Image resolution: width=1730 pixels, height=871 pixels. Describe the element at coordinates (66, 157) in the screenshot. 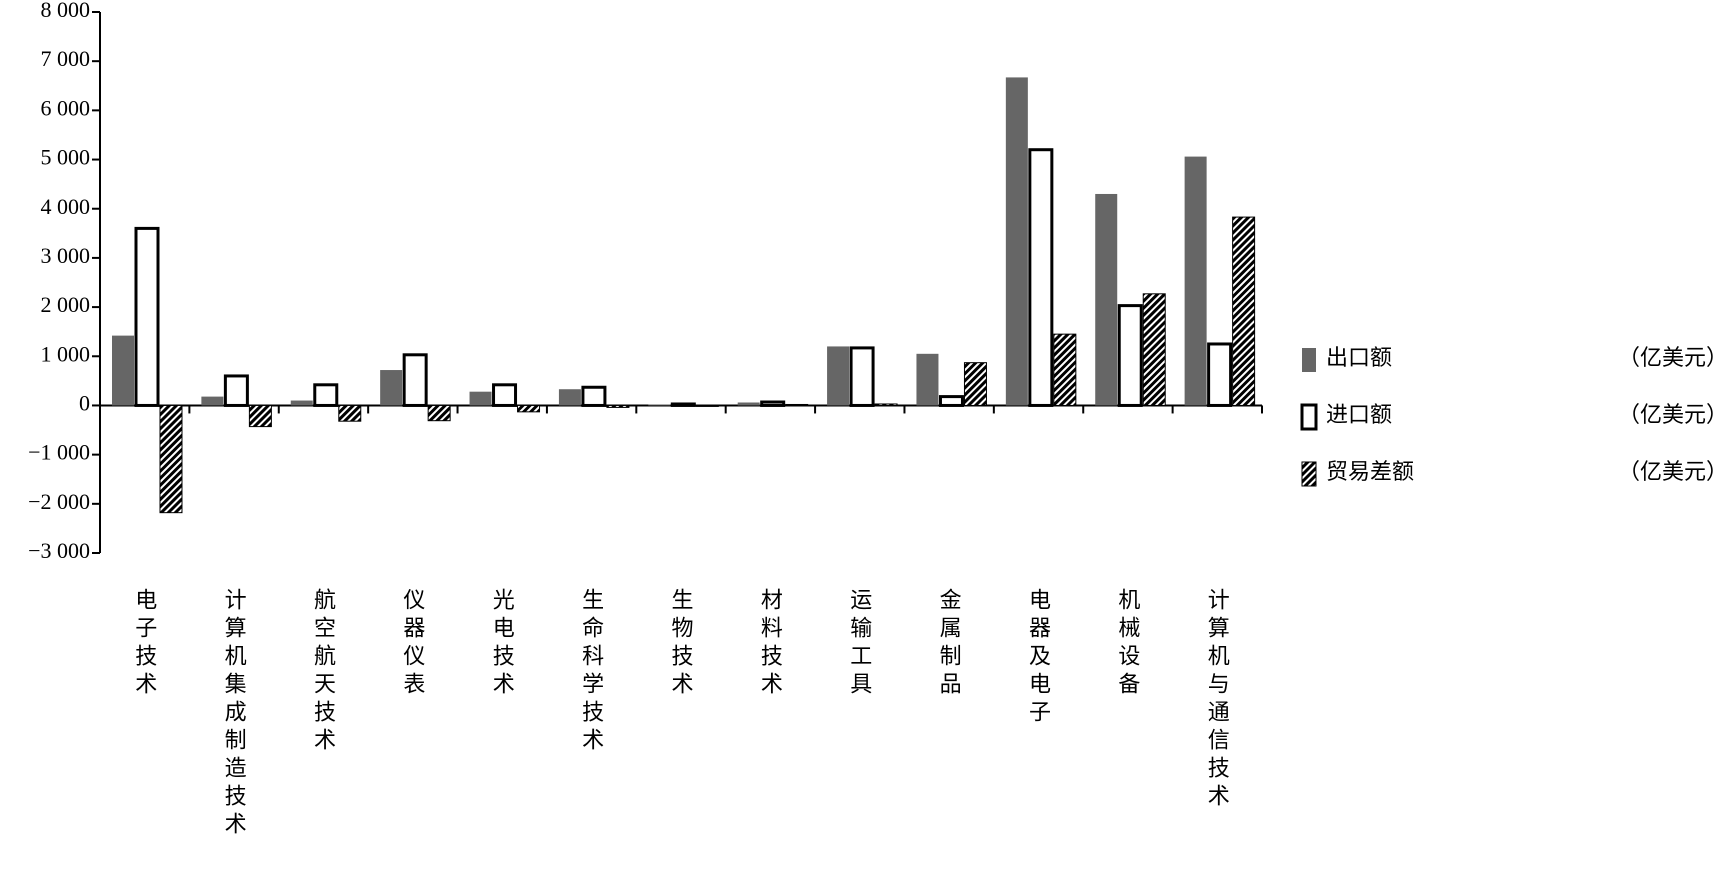

I see `y-tick-label: 5 000` at that location.